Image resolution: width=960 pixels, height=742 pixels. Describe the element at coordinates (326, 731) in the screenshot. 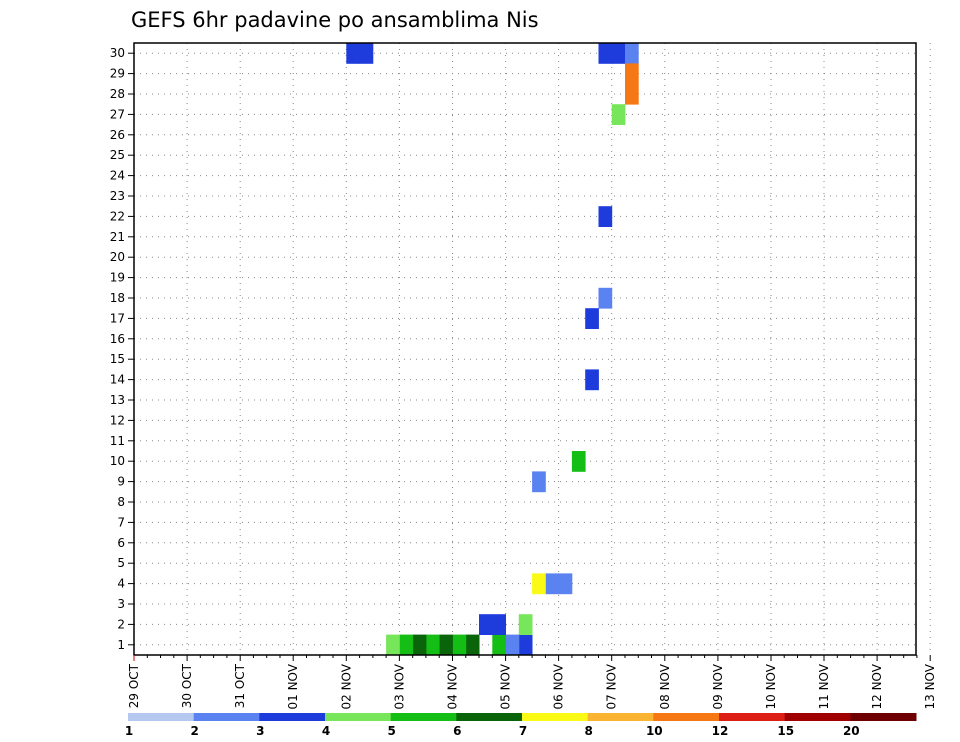

I see `legend-label: 4` at that location.